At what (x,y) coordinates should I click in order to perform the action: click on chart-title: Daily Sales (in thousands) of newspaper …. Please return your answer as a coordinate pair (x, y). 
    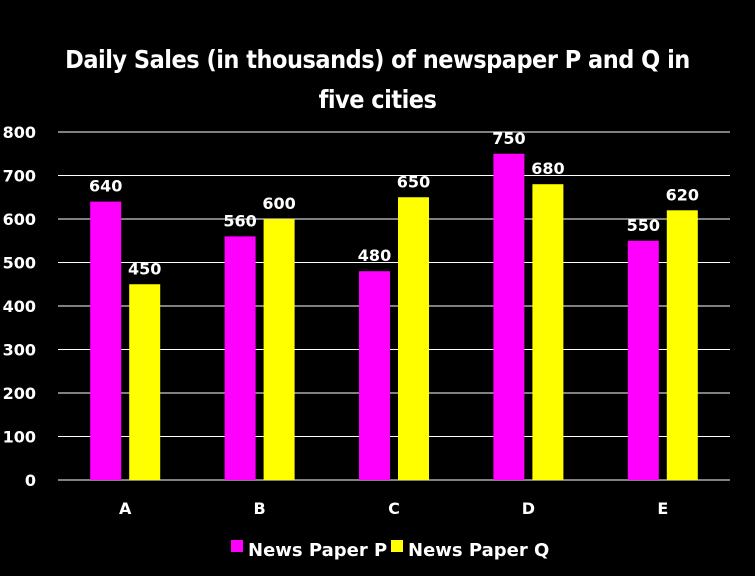
    Looking at the image, I should click on (377, 79).